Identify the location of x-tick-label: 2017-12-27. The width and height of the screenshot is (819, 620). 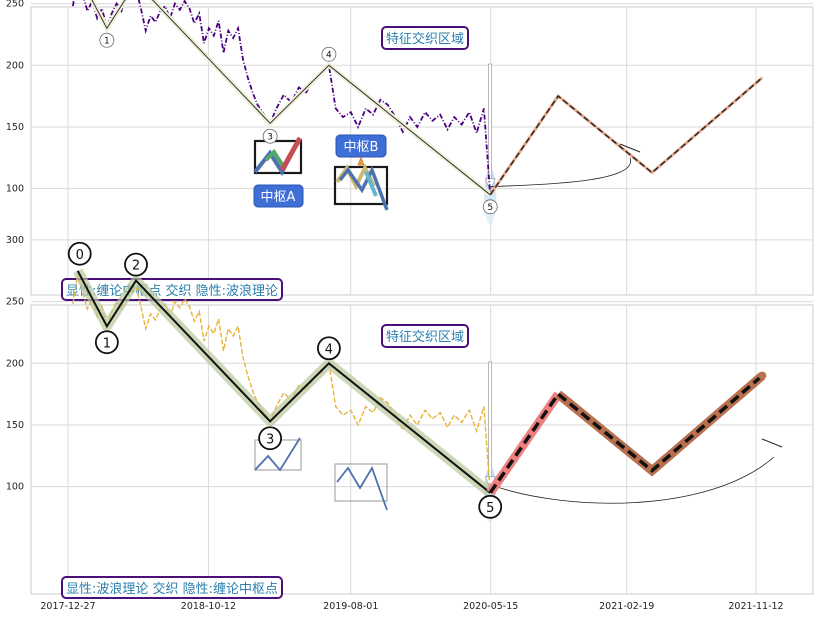
(67, 606).